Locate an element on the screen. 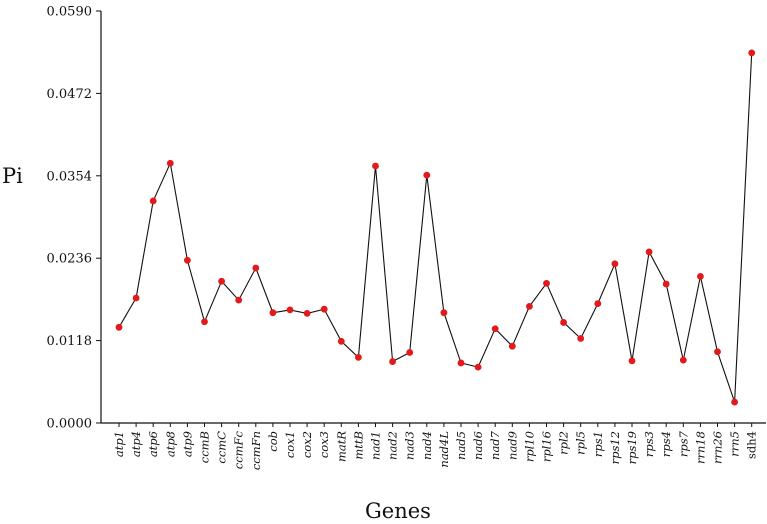 The width and height of the screenshot is (767, 524). data-point-ccmC is located at coordinates (222, 281).